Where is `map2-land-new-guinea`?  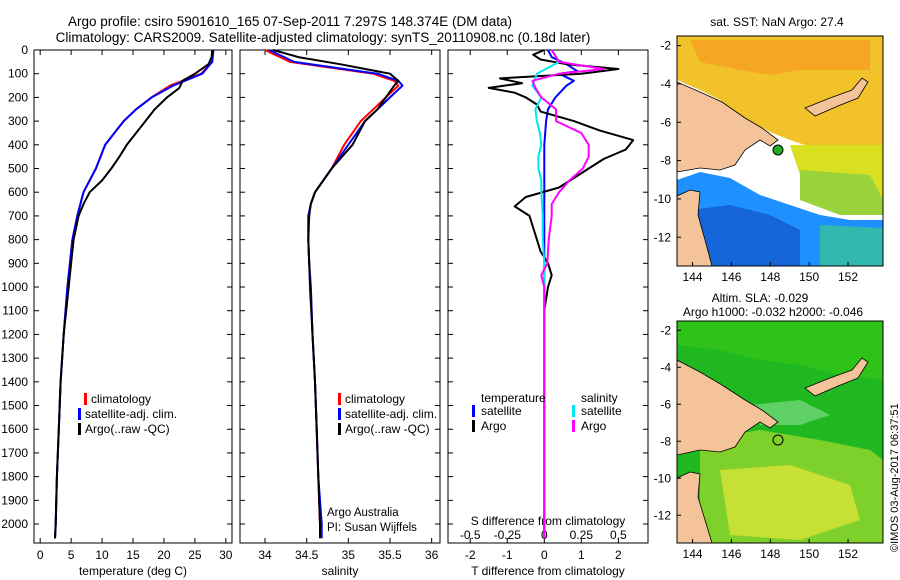
map2-land-new-guinea is located at coordinates (728, 407).